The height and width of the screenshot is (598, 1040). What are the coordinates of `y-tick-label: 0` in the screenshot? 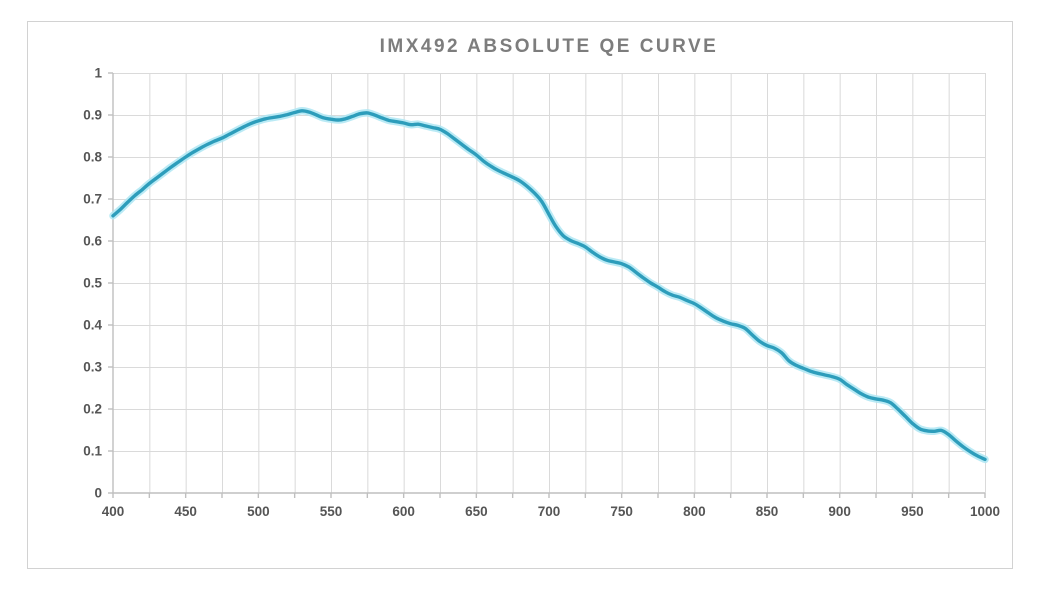 It's located at (98, 493).